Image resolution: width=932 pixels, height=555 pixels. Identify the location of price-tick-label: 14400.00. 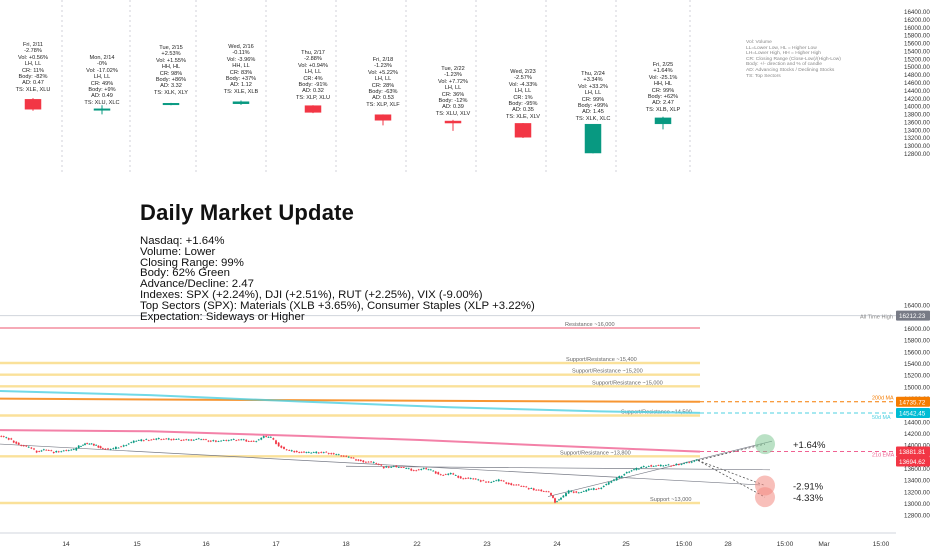
(917, 91).